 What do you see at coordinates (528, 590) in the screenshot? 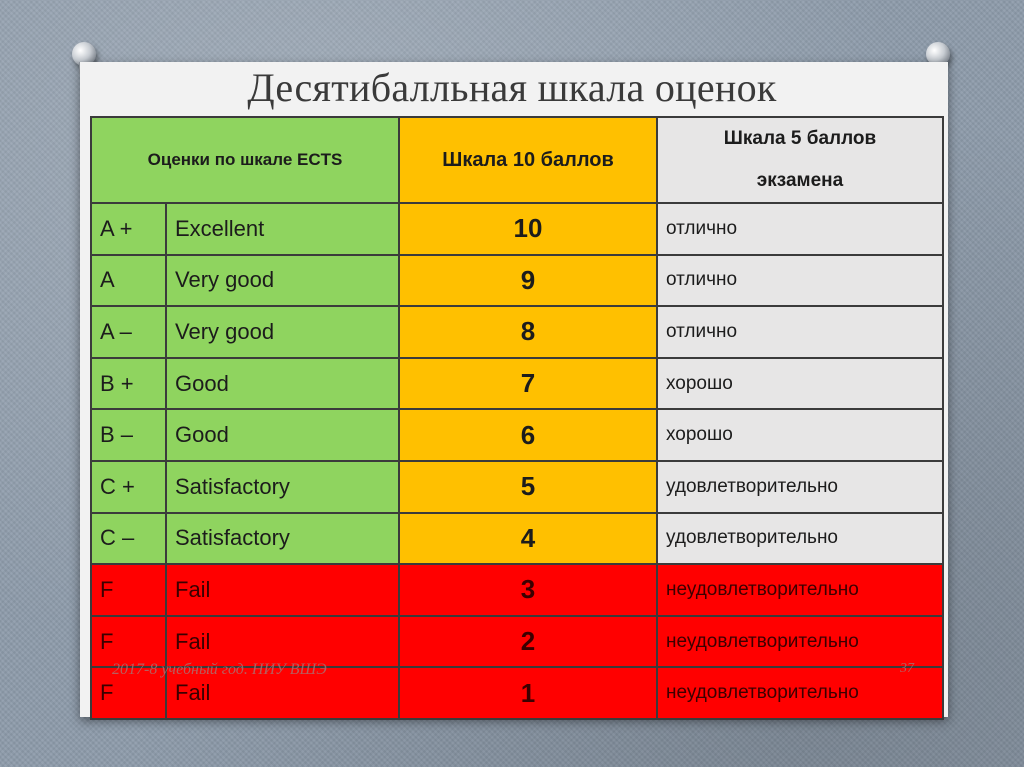
I see `ten-point-score-cell: 3` at bounding box center [528, 590].